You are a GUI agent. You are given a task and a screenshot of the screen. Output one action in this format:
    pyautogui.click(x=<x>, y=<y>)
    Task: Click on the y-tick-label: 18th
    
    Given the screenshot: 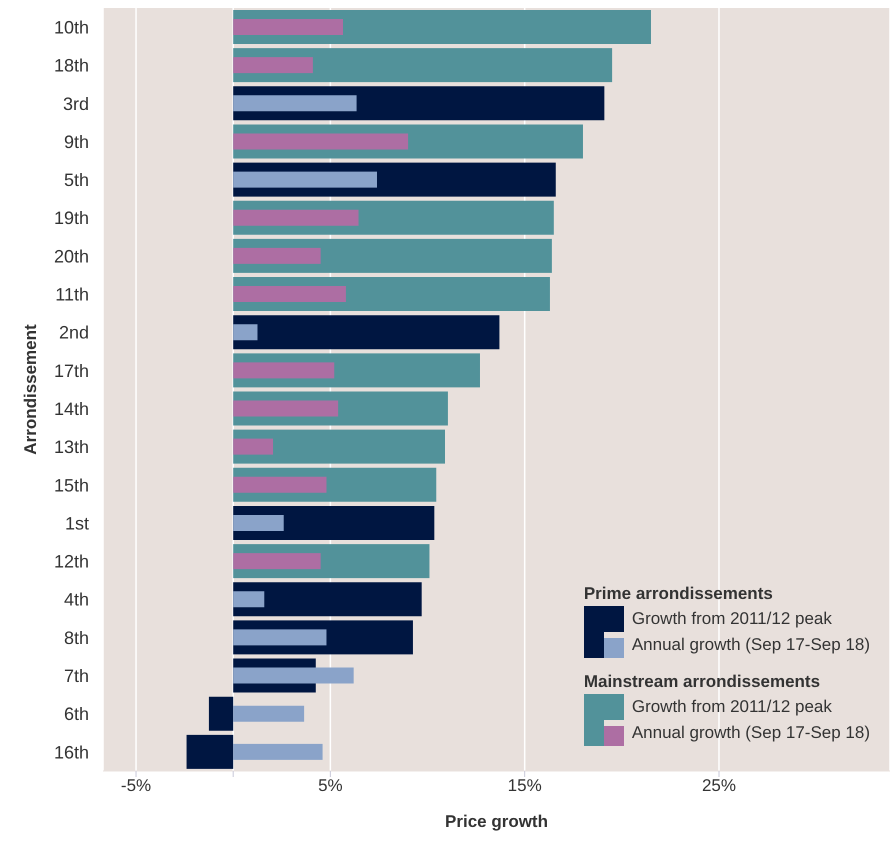 What is the action you would take?
    pyautogui.click(x=71, y=66)
    